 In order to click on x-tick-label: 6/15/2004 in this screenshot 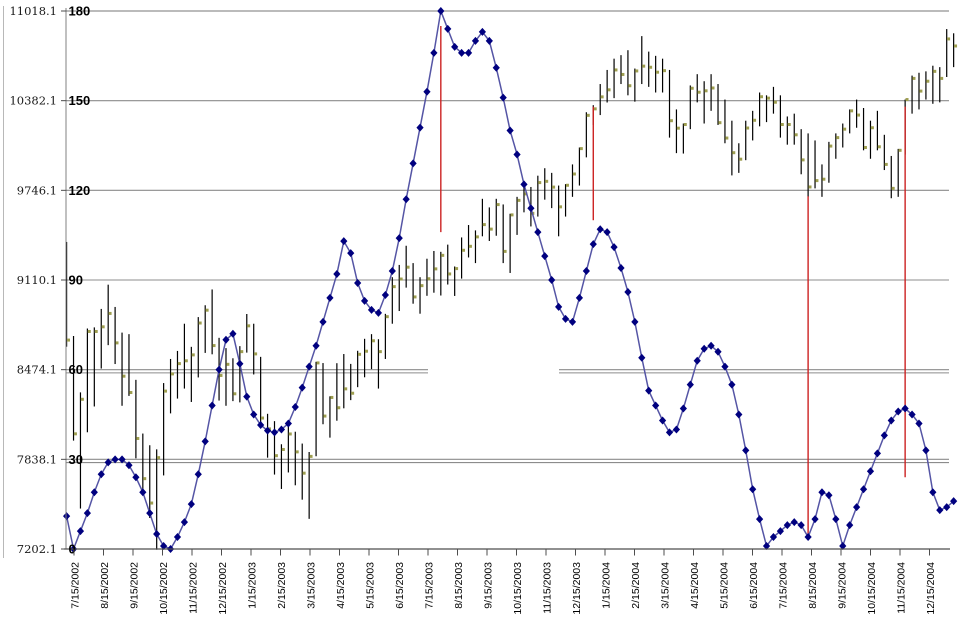, I will do `click(754, 585)`.